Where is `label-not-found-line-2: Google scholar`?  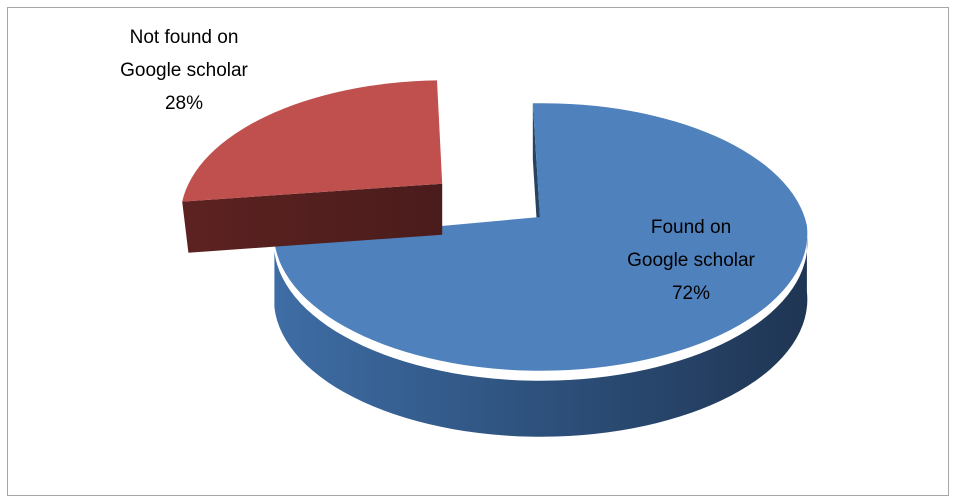 label-not-found-line-2: Google scholar is located at coordinates (184, 70).